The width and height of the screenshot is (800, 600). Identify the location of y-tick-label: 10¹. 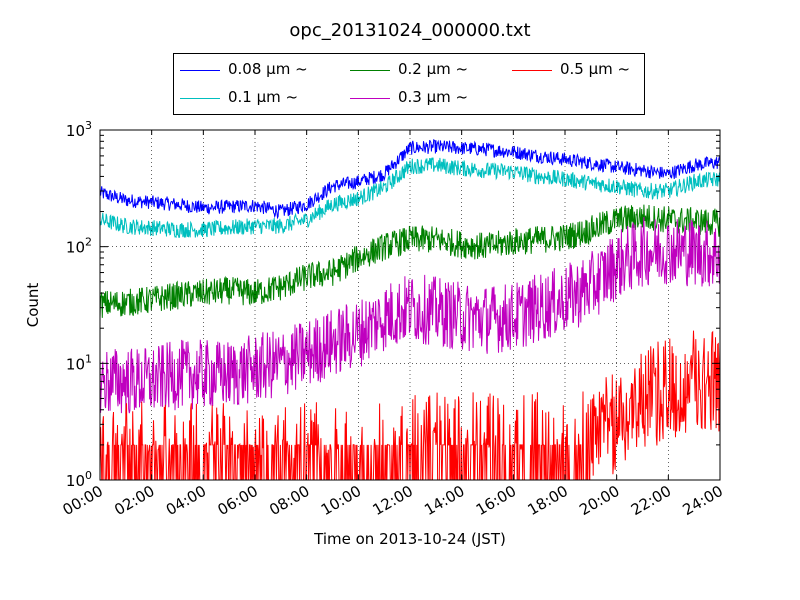
(79, 362).